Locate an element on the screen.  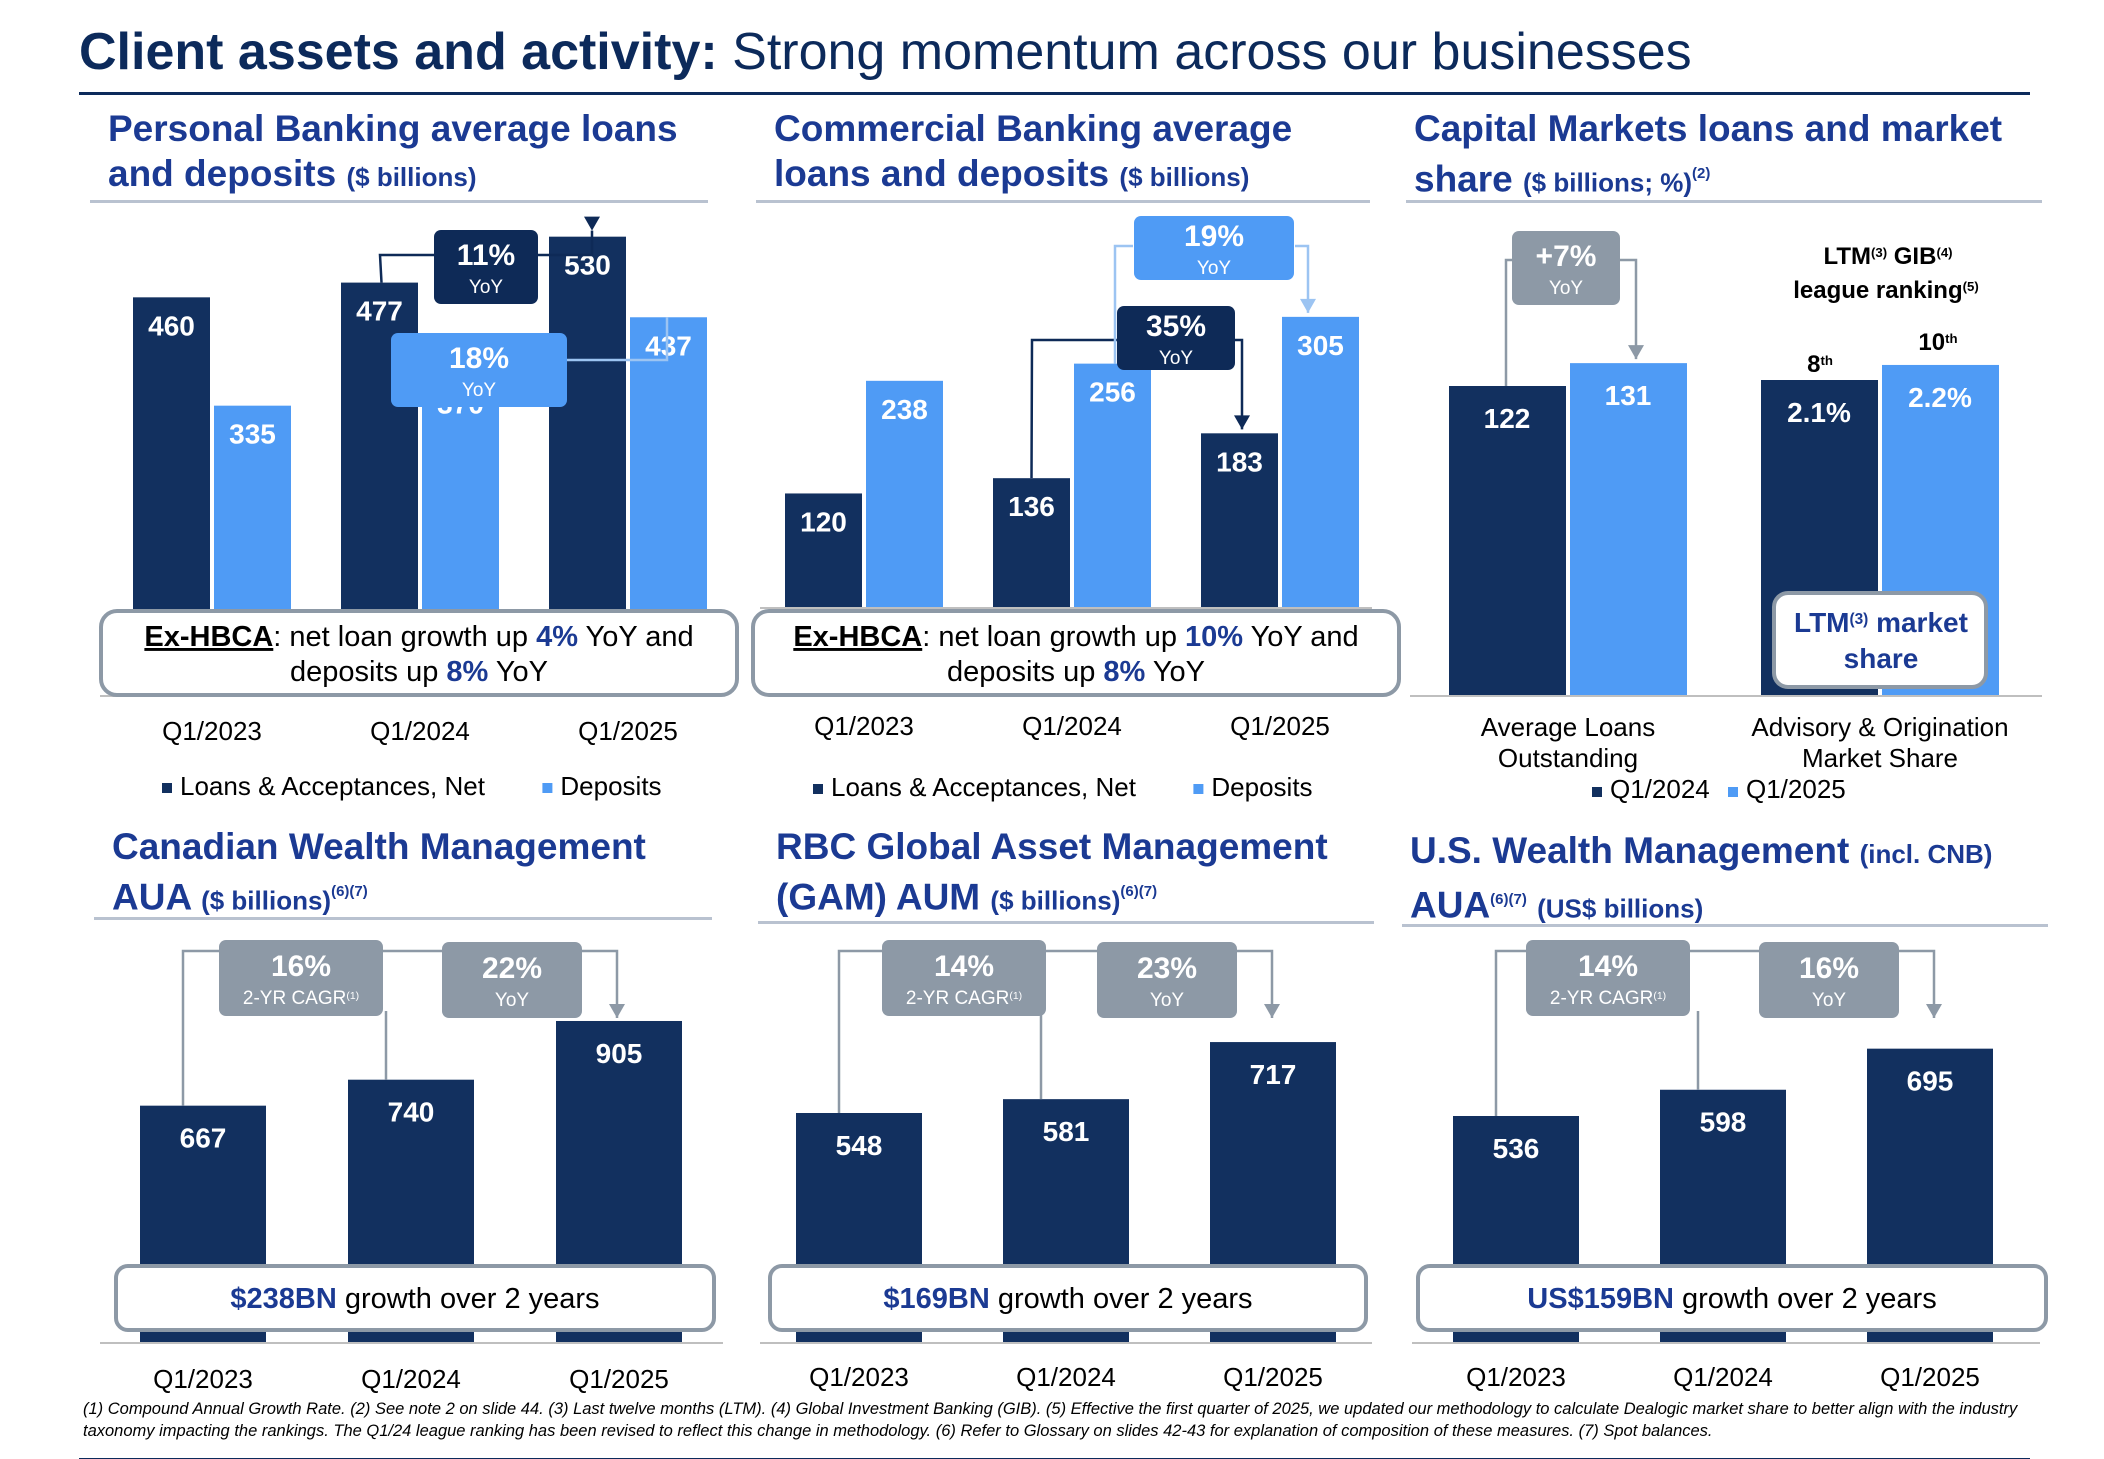
cm-rank-q1-2024: 8th is located at coordinates (1820, 364).